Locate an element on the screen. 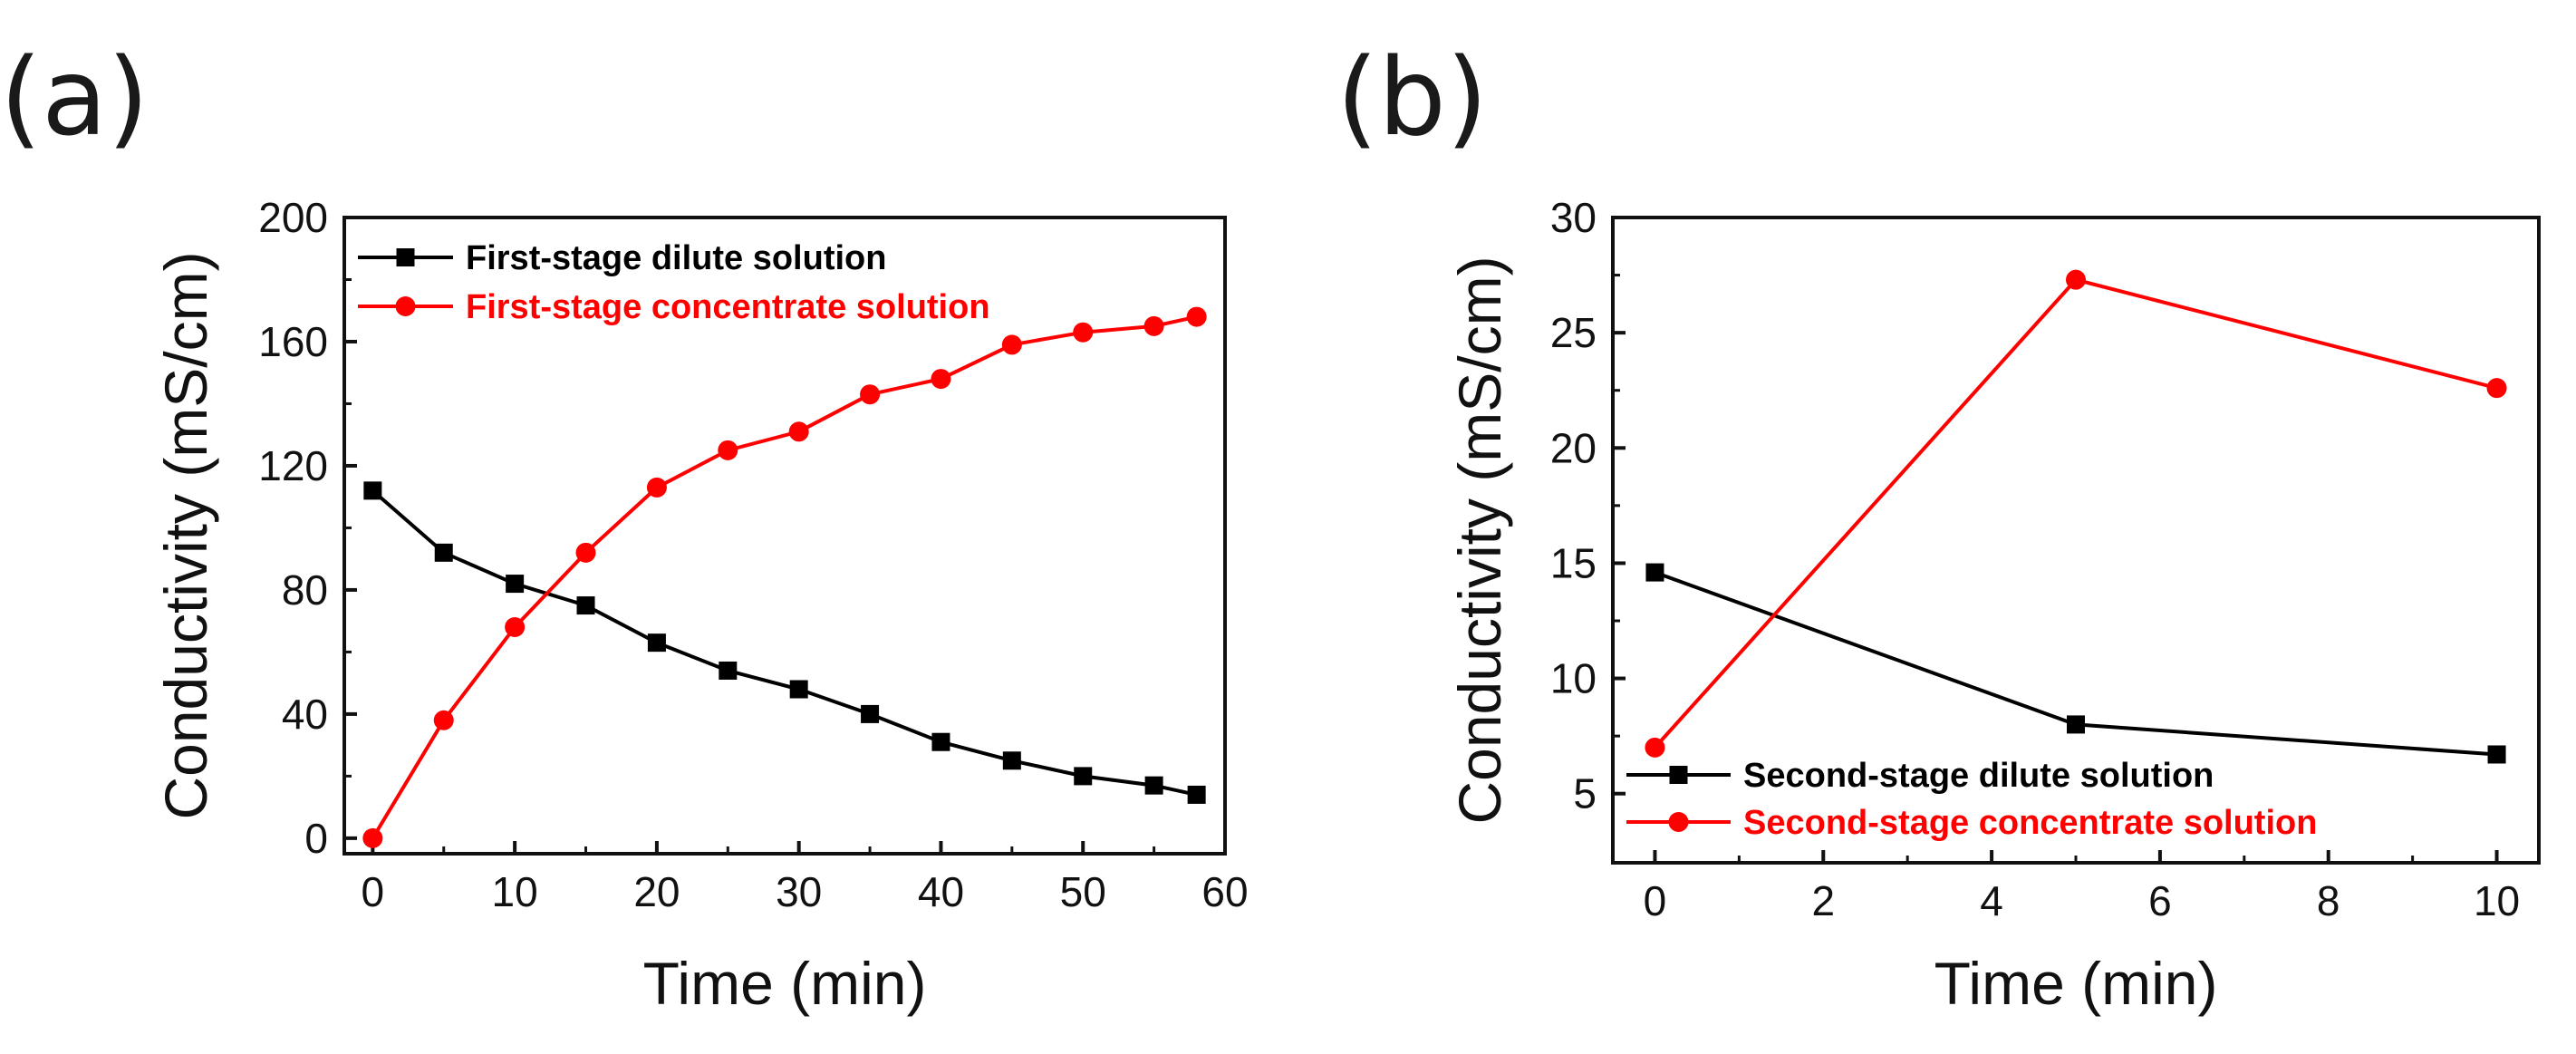  x-axis-title-b: Time (min) is located at coordinates (2076, 983).